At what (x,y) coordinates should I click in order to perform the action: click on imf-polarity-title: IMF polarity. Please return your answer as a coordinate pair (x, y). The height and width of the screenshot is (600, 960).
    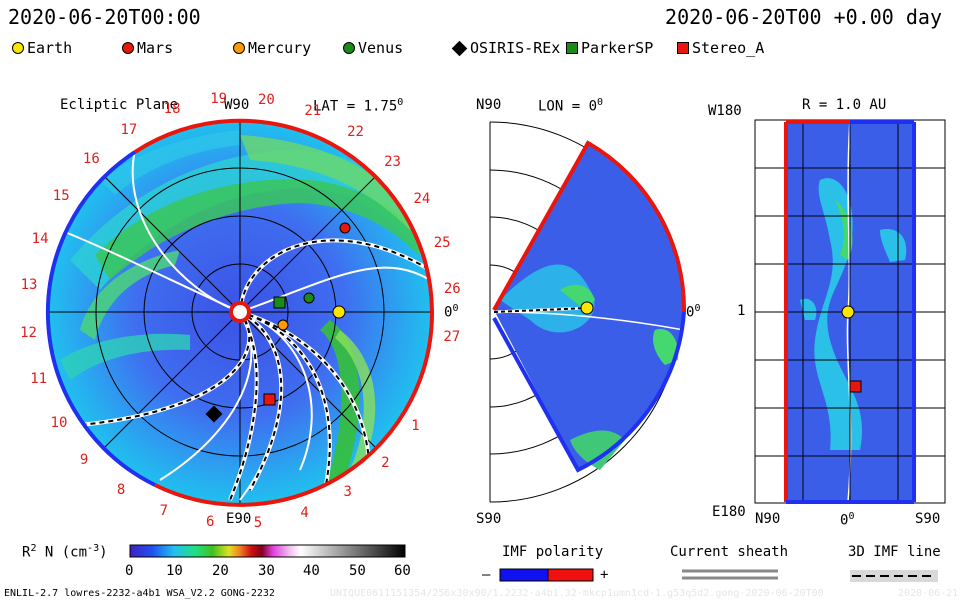
    Looking at the image, I should click on (553, 552).